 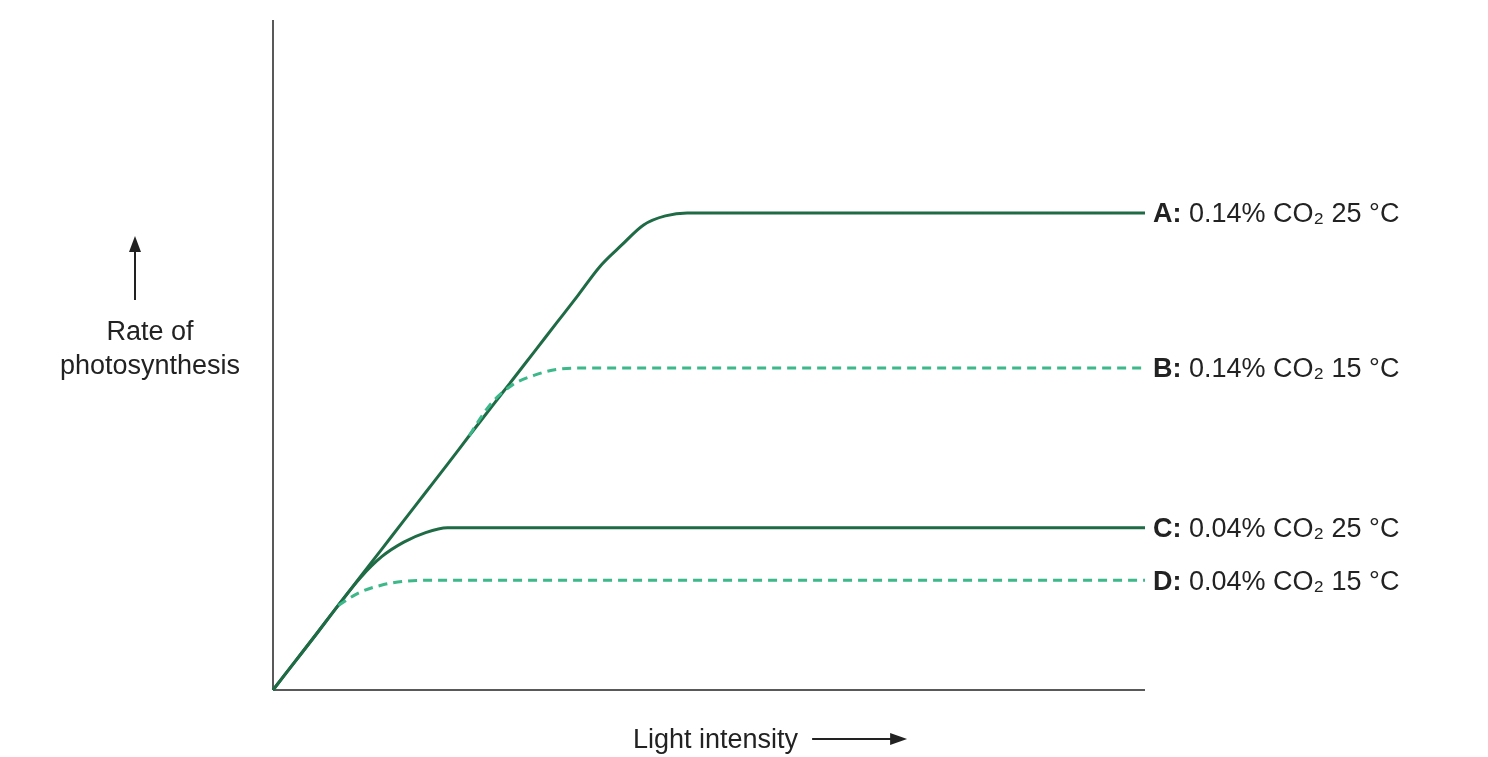 I want to click on series-label: A: 0.14% CO₂ 25 °C, so click(x=1276, y=213).